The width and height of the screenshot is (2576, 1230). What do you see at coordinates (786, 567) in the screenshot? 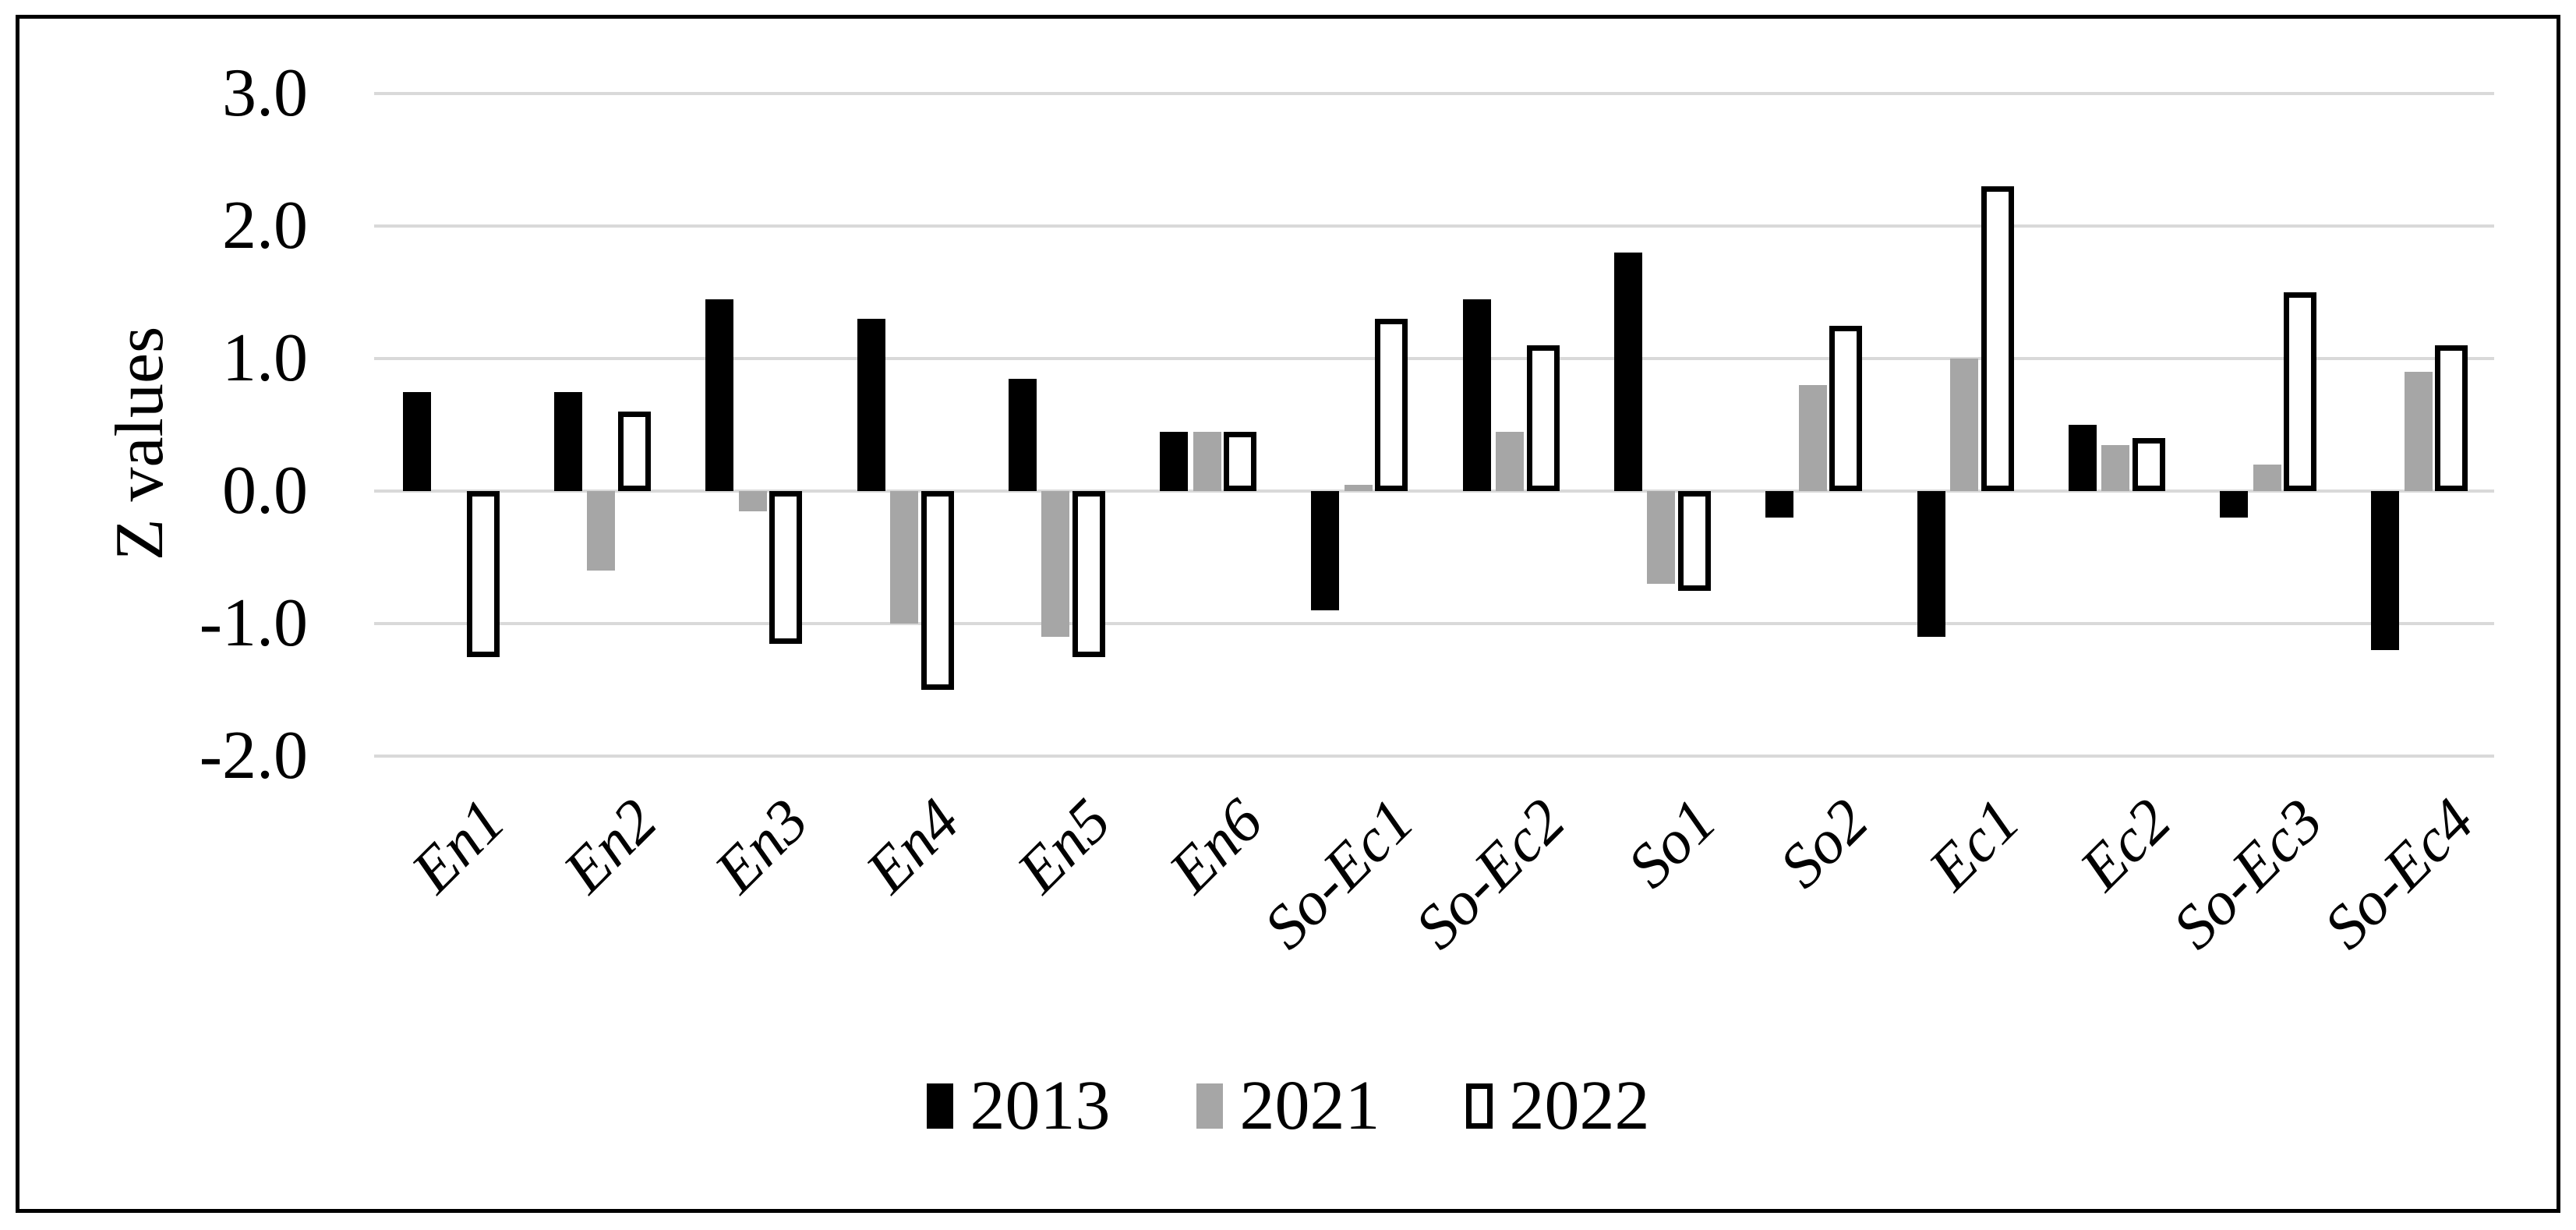
I see `bar-2022-En3` at bounding box center [786, 567].